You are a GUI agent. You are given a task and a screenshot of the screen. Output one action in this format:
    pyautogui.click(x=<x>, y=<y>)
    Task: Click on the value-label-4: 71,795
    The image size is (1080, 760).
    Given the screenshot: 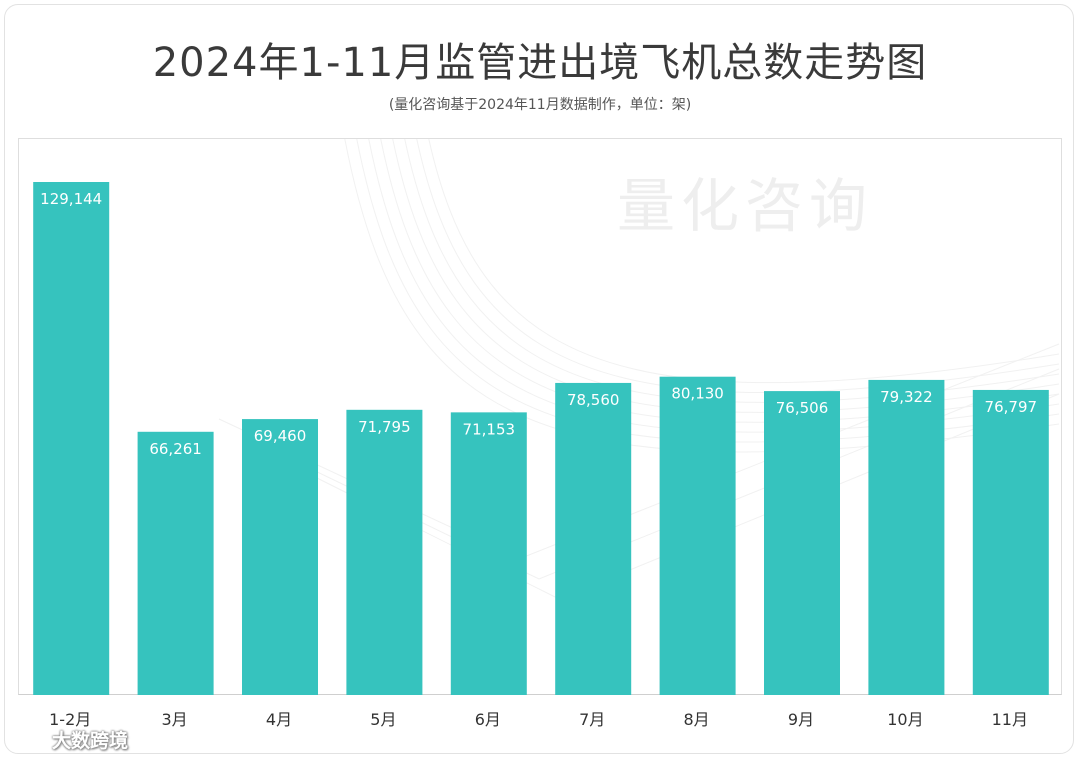 What is the action you would take?
    pyautogui.click(x=384, y=427)
    